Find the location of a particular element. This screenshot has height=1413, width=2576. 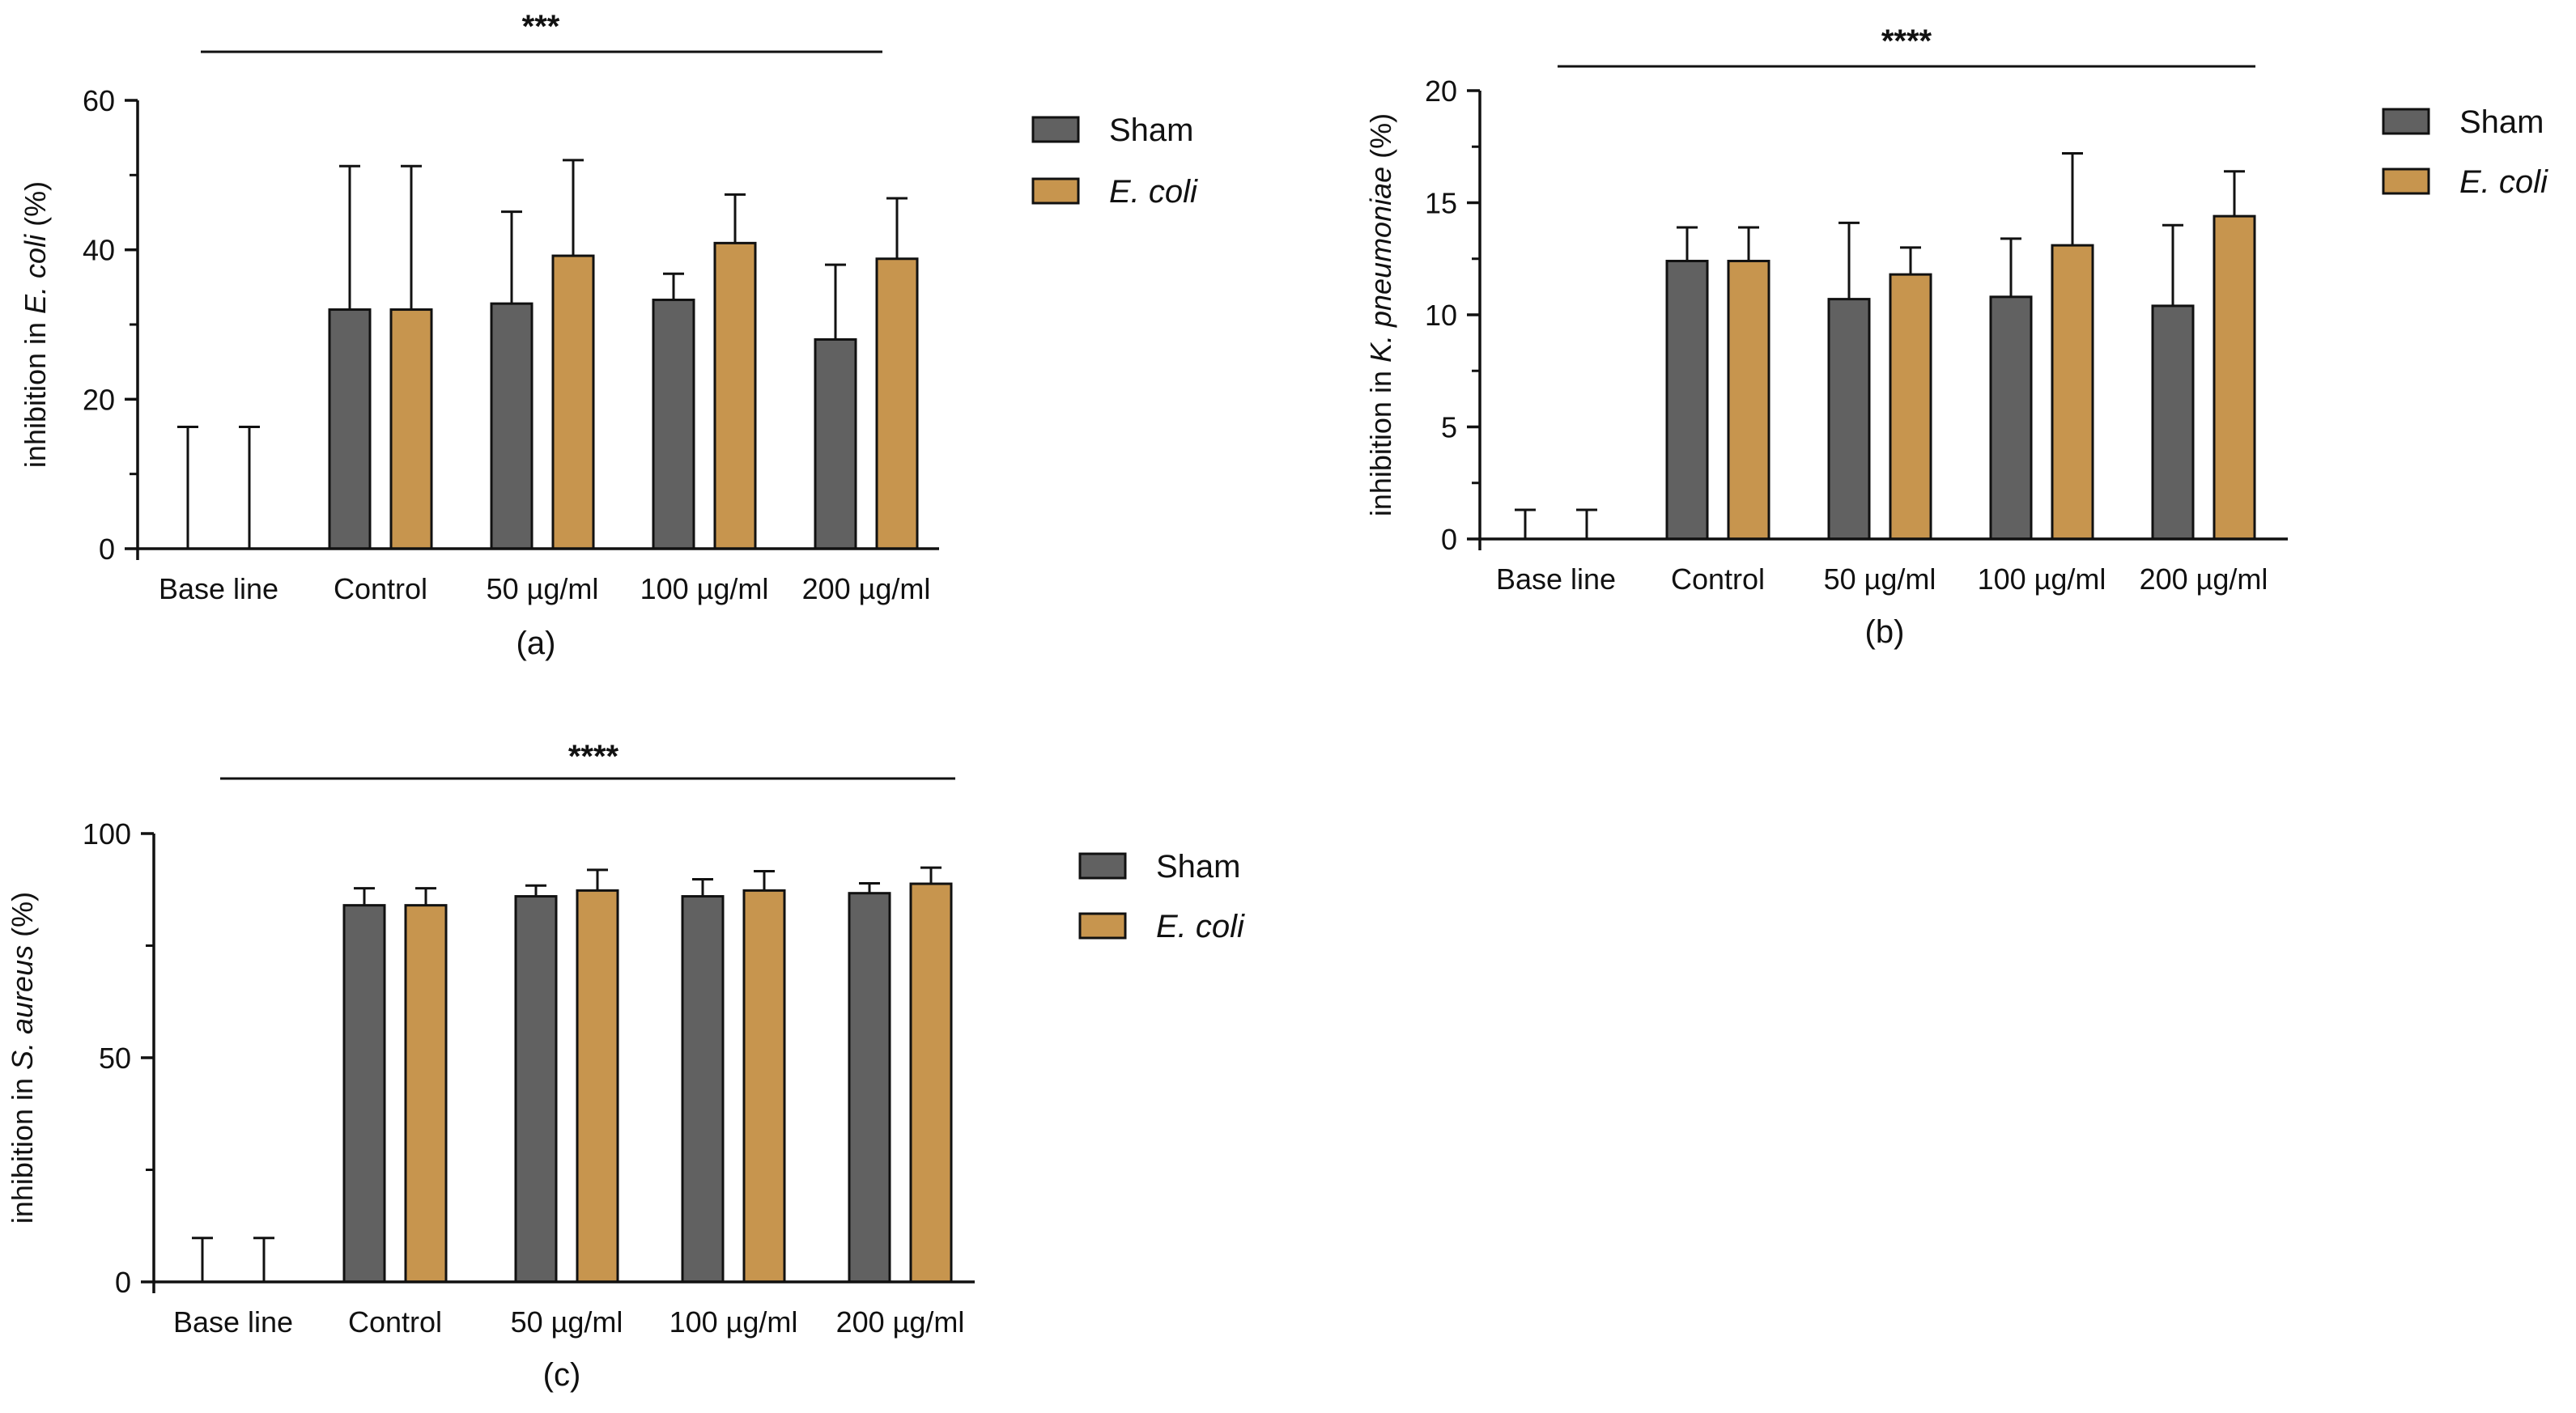

y-axis-label-prefix: inhibition in is located at coordinates (1380, 440).